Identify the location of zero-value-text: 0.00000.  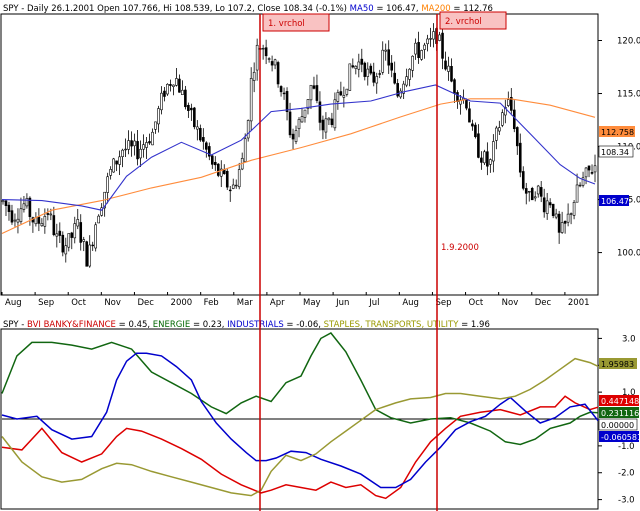
(617, 425).